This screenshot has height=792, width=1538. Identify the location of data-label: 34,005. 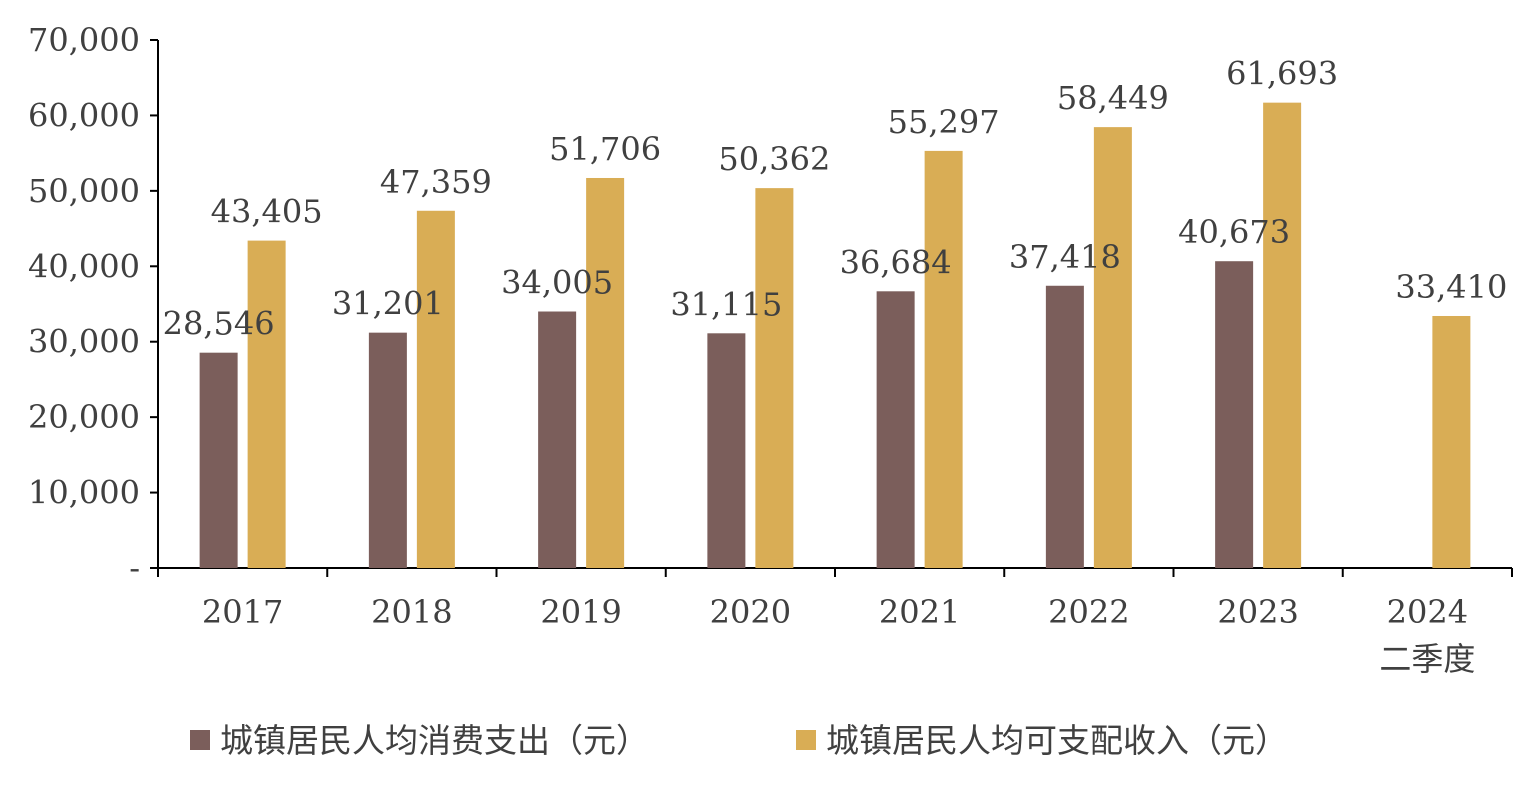
(557, 283).